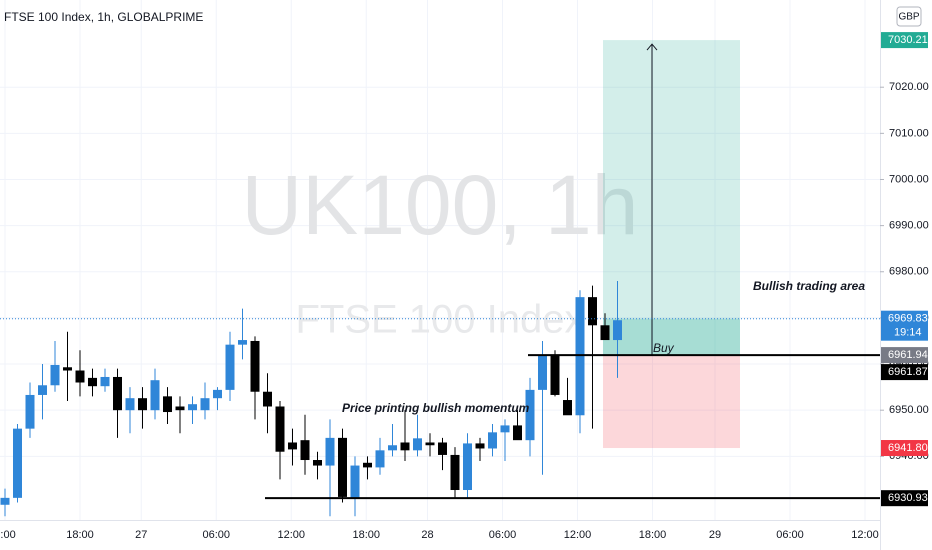 The height and width of the screenshot is (550, 932). Describe the element at coordinates (671, 337) in the screenshot. I see `profit-zone-highlight` at that location.